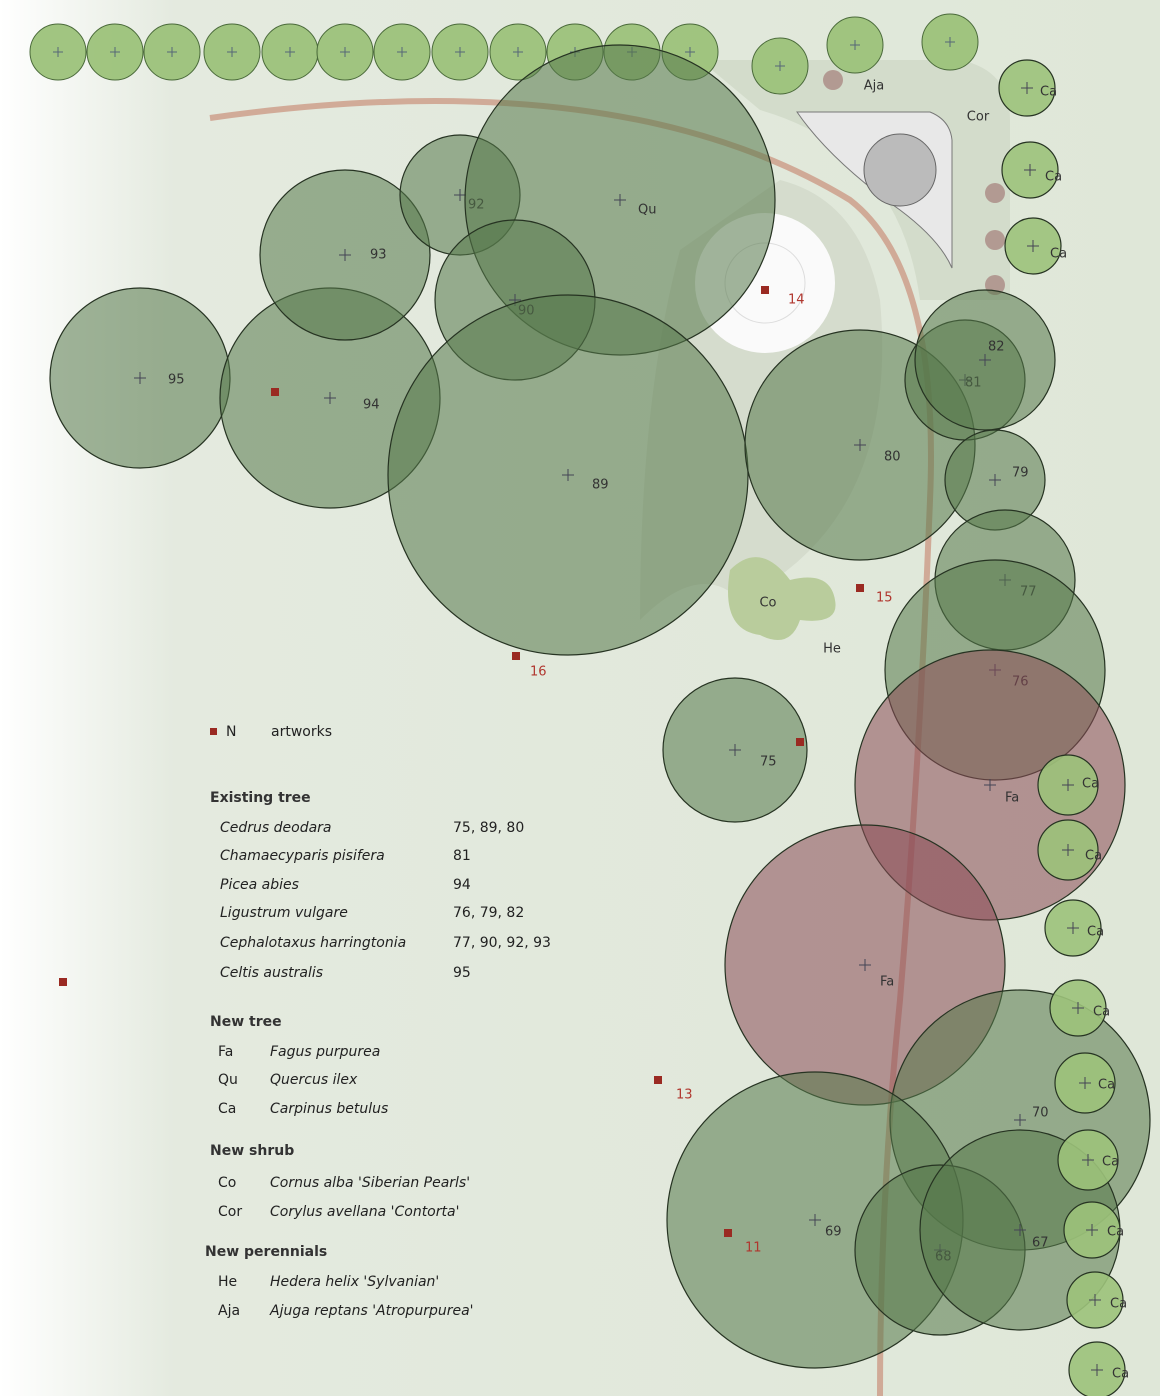 This screenshot has height=1396, width=1160. Describe the element at coordinates (354, 1282) in the screenshot. I see `species: Hedera helix 'Sylvanian'` at that location.